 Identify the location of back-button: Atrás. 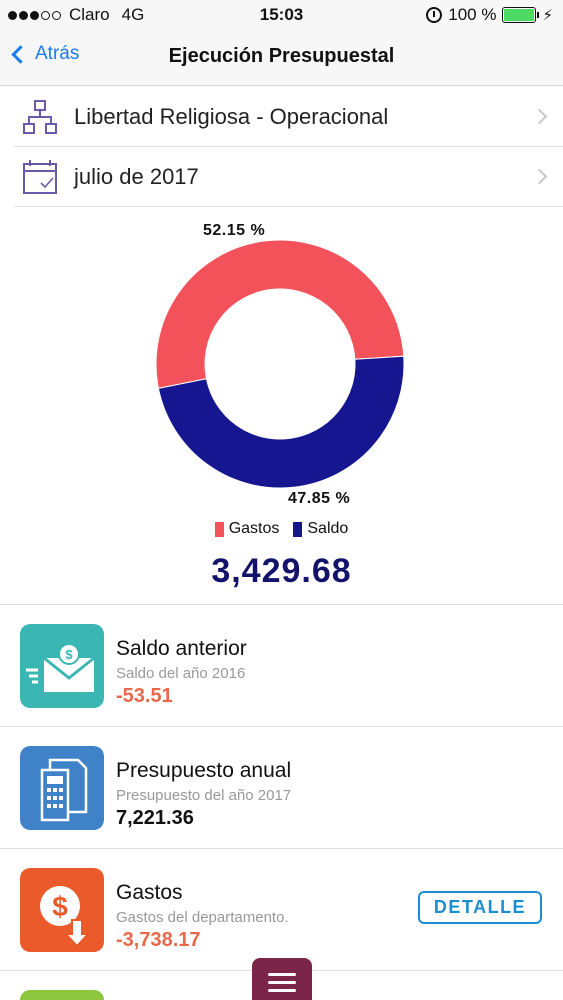
(43, 54).